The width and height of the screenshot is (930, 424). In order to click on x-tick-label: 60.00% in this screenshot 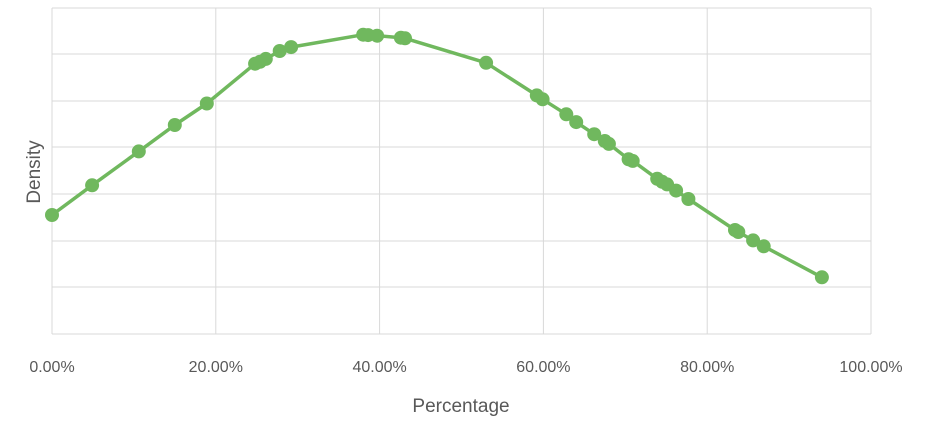, I will do `click(543, 367)`.